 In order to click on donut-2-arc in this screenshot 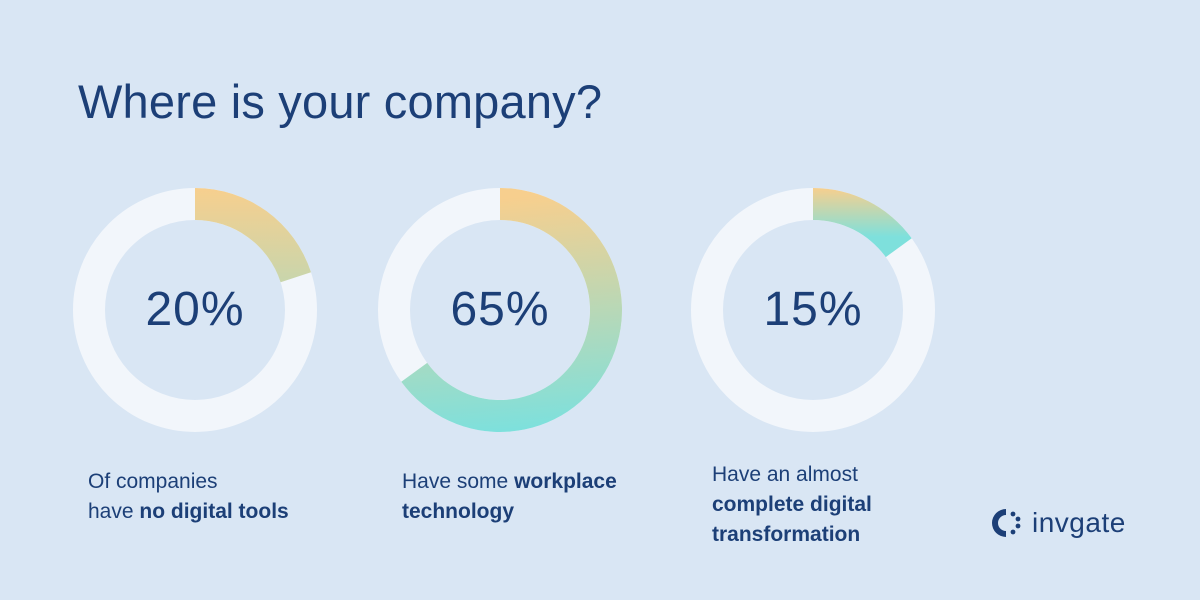, I will do `click(511, 310)`.